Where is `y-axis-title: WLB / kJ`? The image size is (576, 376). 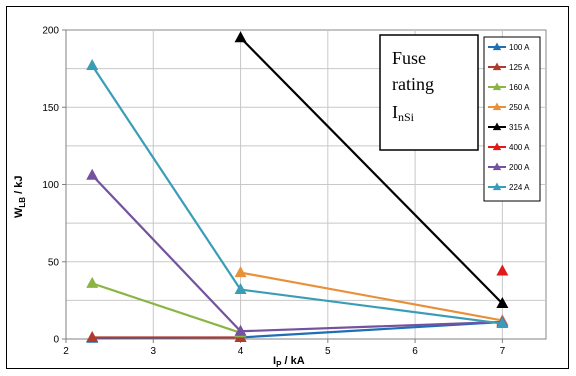
y-axis-title: WLB / kJ is located at coordinates (20, 197).